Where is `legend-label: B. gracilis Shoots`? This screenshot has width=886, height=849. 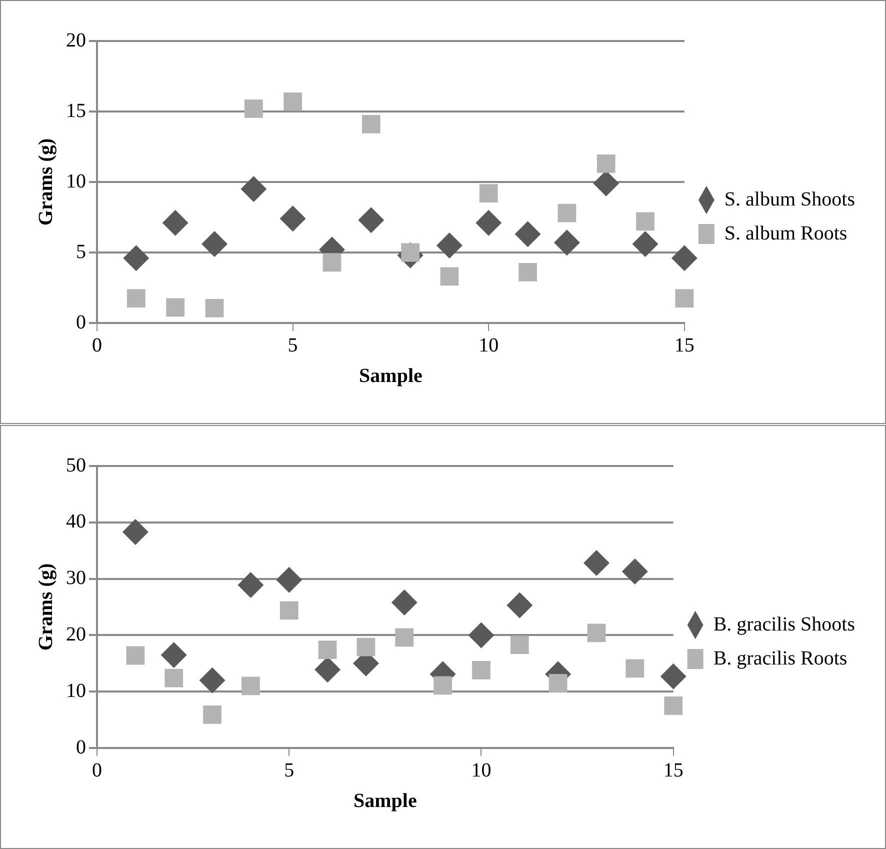
legend-label: B. gracilis Shoots is located at coordinates (784, 624).